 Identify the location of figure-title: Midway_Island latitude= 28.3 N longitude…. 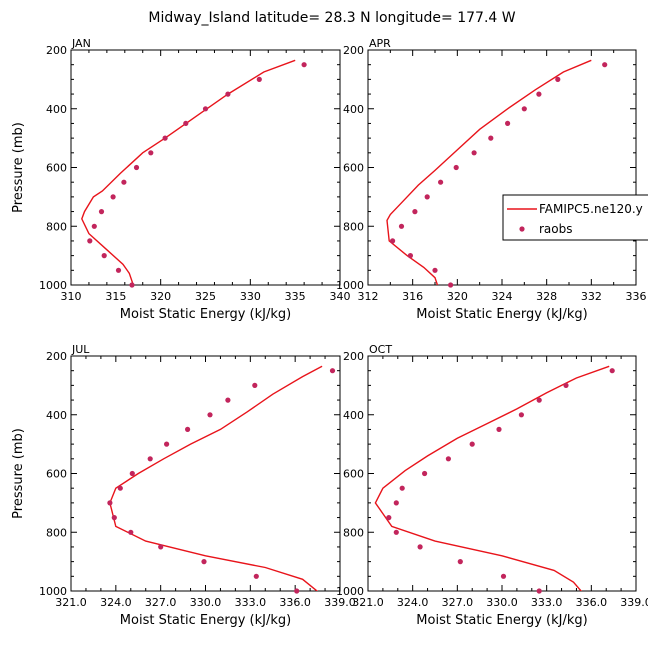
(331, 18).